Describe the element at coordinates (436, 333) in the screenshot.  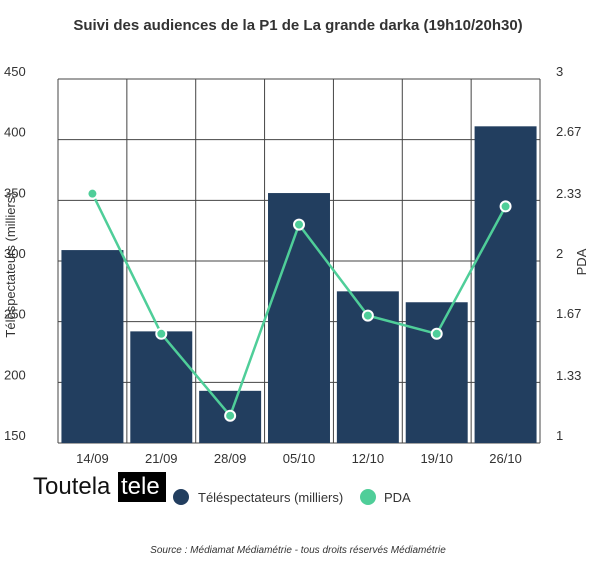
I see `pda-point-19/10` at that location.